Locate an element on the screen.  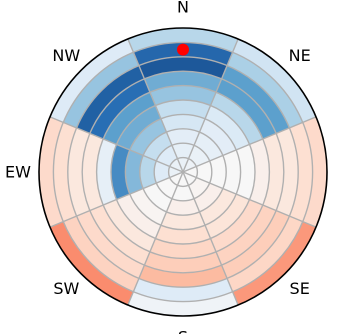
red-marker-point is located at coordinates (183, 49).